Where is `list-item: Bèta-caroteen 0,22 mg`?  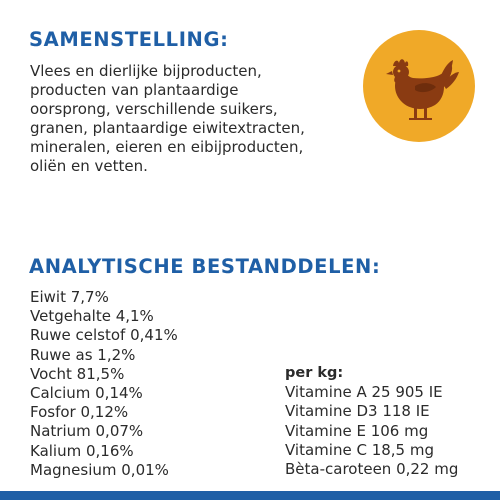 list-item: Bèta-caroteen 0,22 mg is located at coordinates (372, 469).